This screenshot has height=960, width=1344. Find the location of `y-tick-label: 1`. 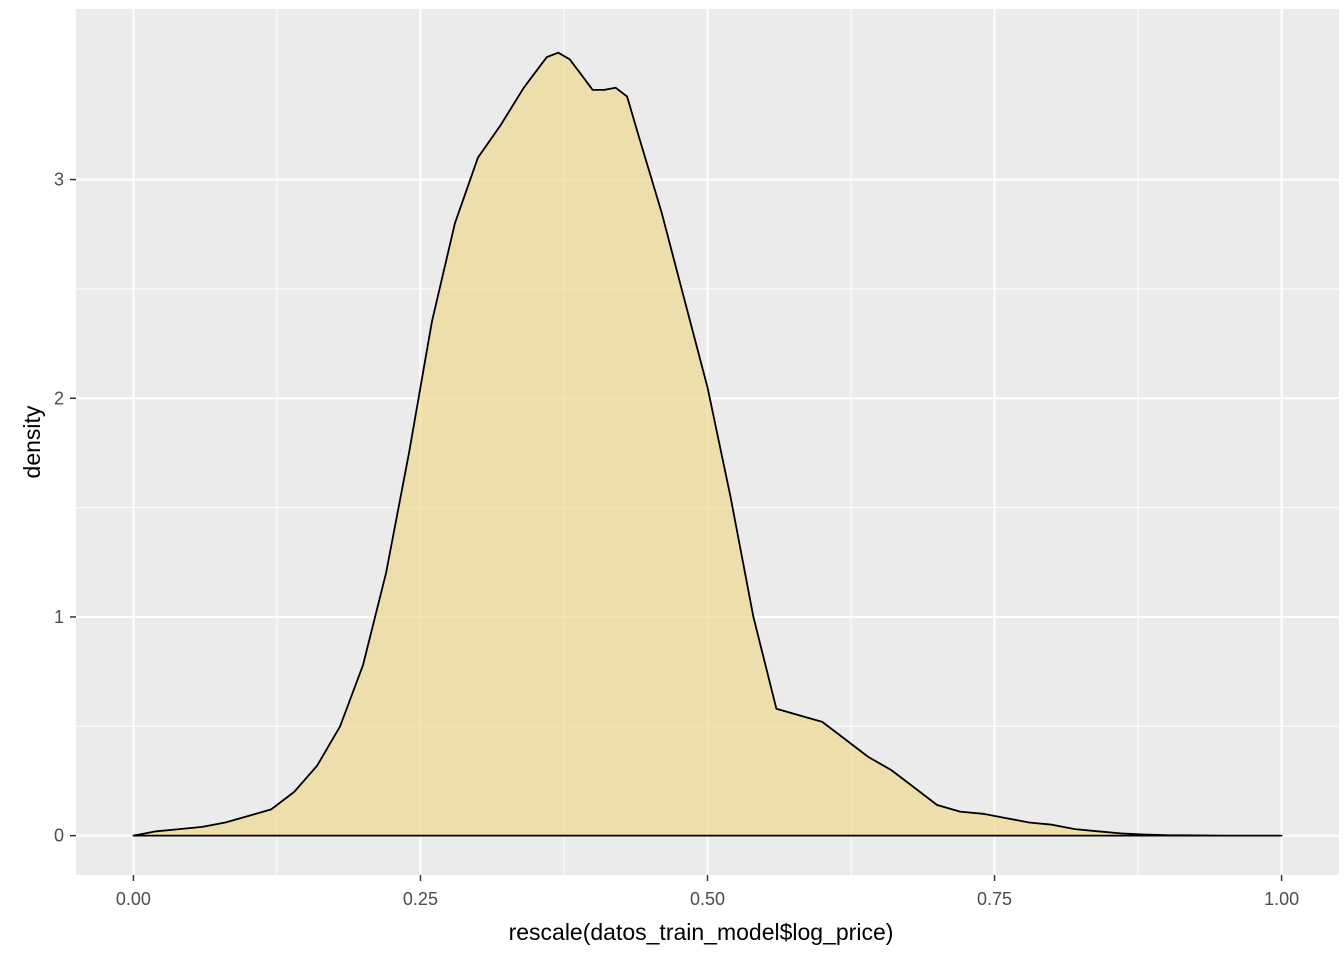

y-tick-label: 1 is located at coordinates (59, 617).